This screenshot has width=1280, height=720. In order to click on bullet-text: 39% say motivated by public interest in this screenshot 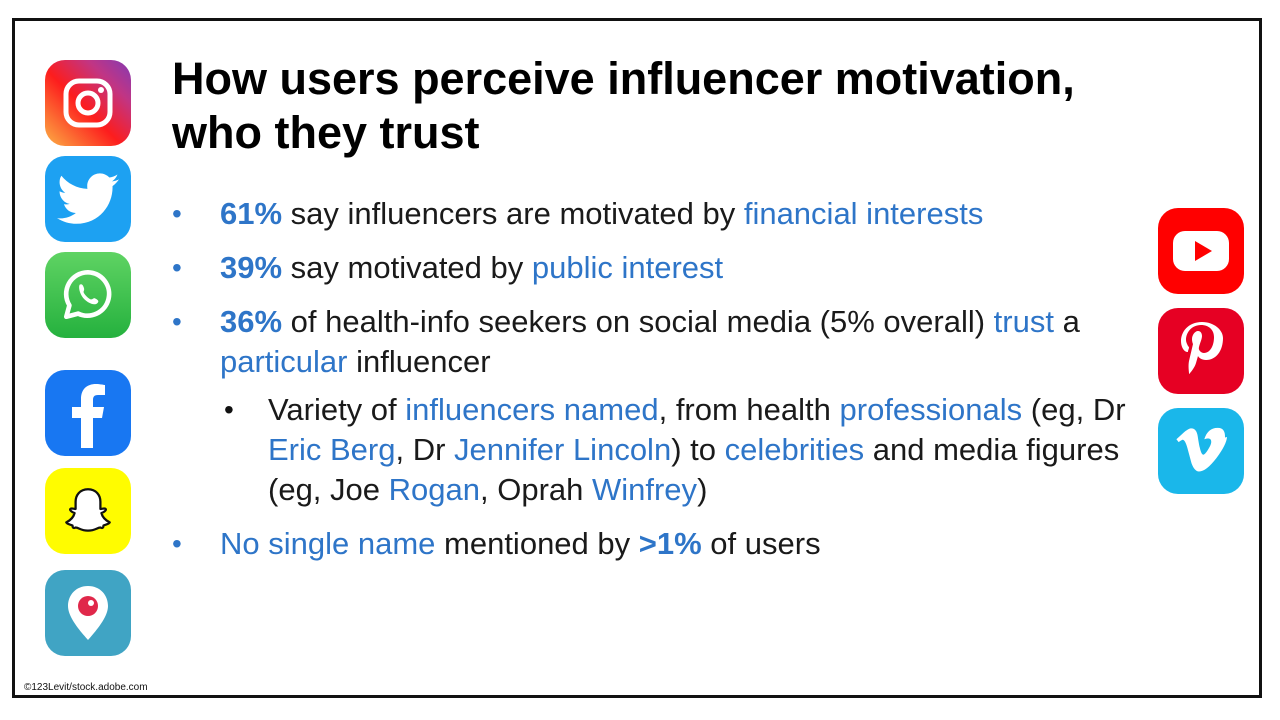, I will do `click(472, 267)`.